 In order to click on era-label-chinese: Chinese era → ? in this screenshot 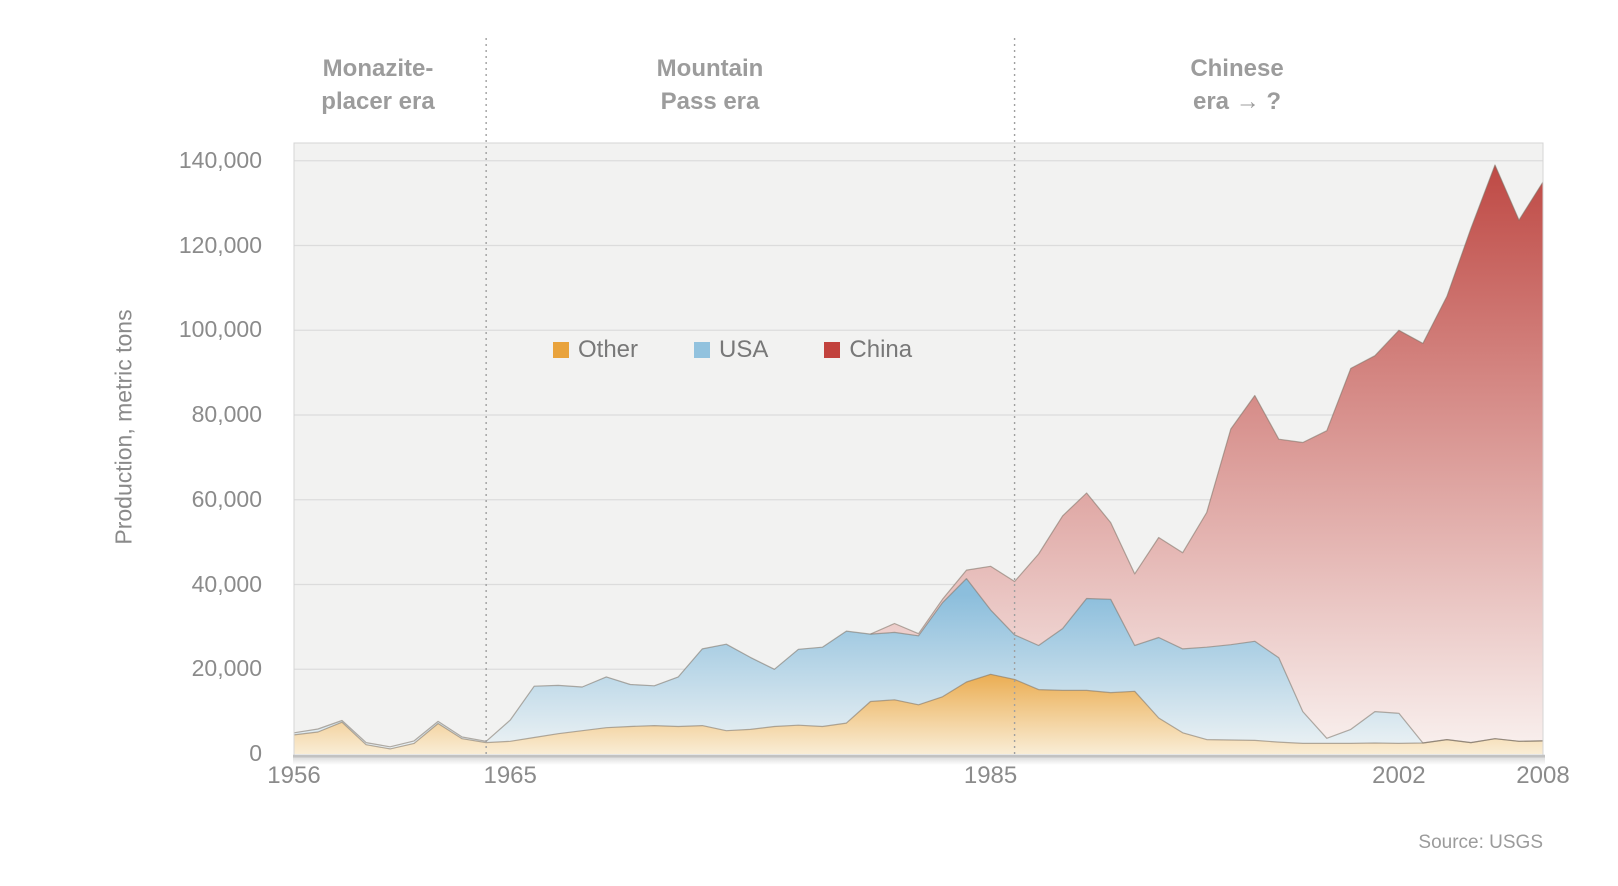, I will do `click(1237, 85)`.